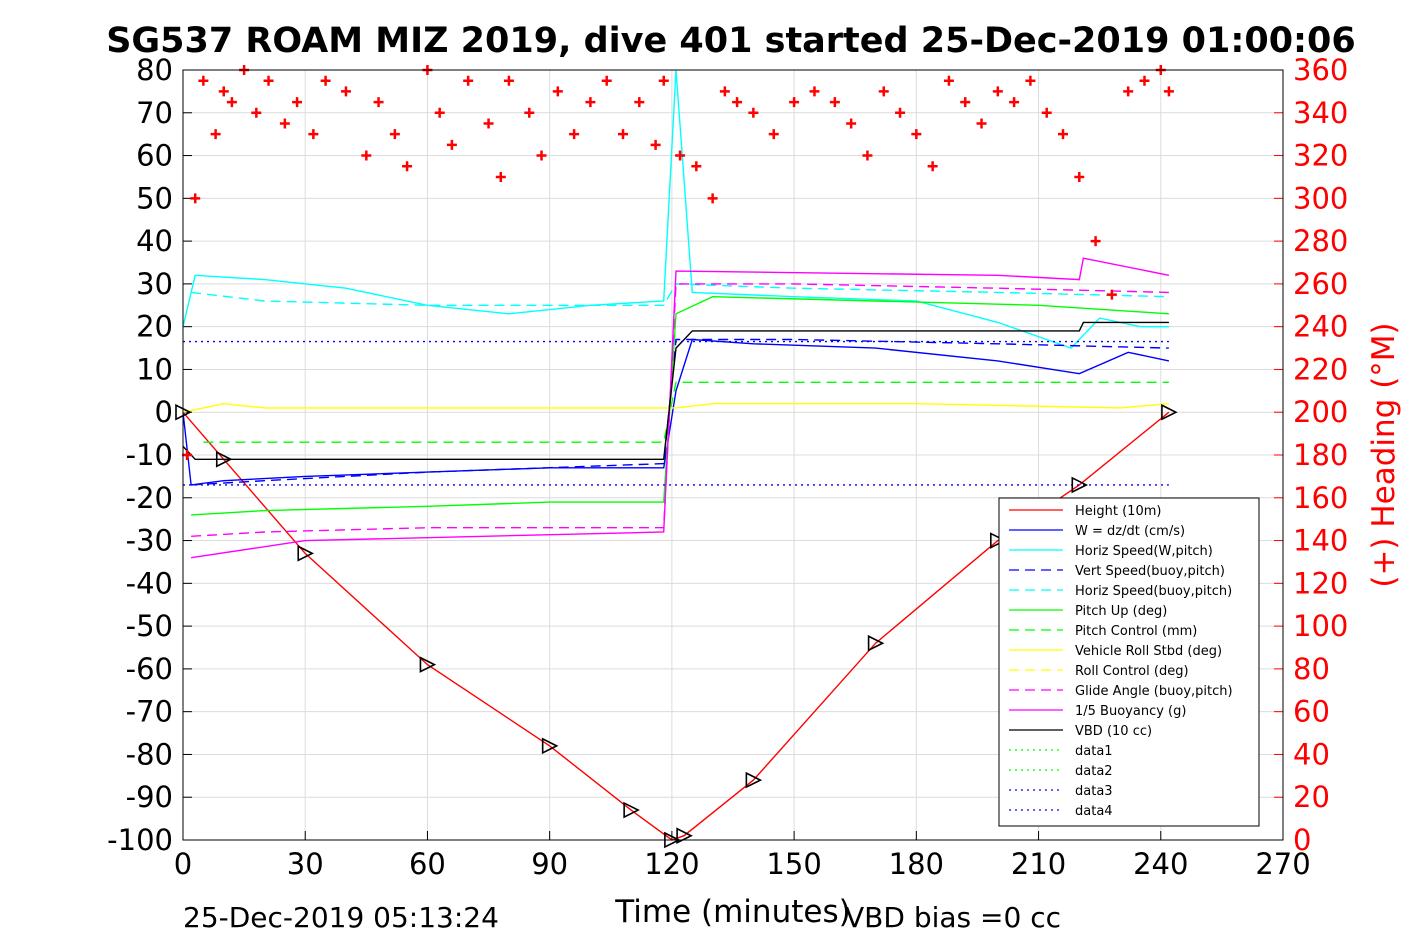  Describe the element at coordinates (916, 864) in the screenshot. I see `x-tick-label: 180` at that location.